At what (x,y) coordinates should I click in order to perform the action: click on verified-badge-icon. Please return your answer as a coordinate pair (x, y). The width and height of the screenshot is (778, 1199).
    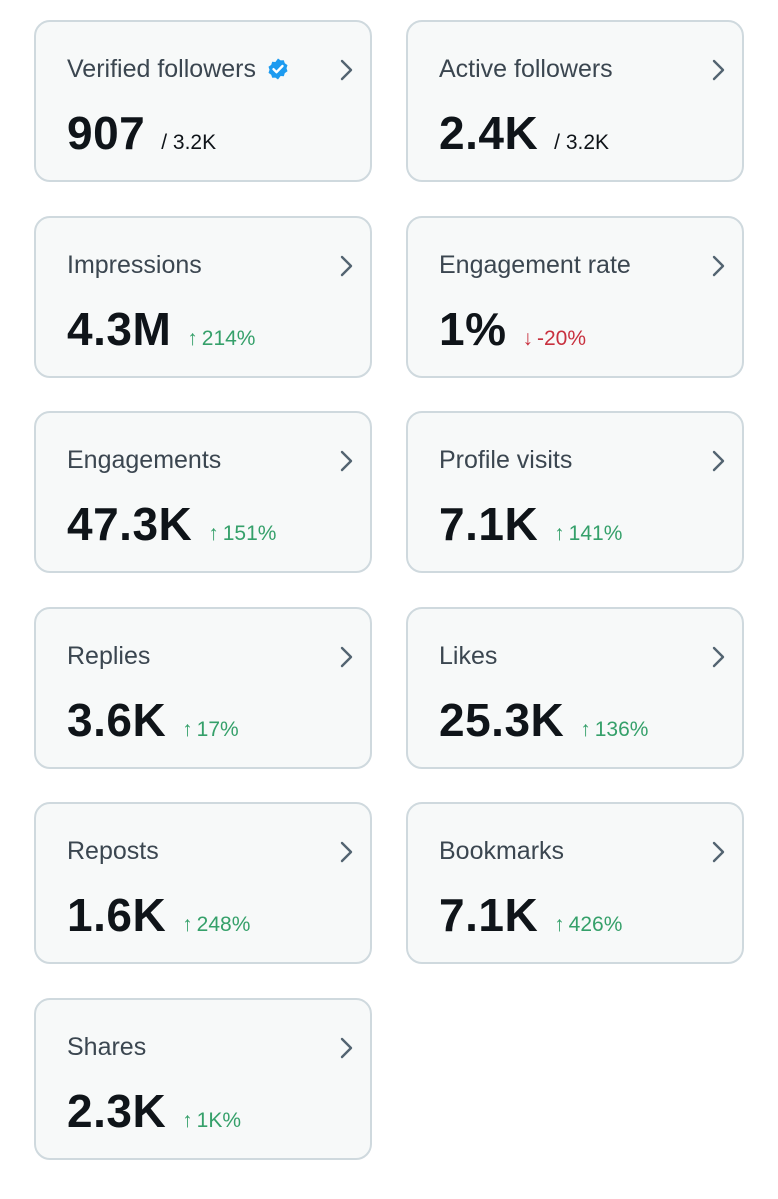
    Looking at the image, I should click on (278, 69).